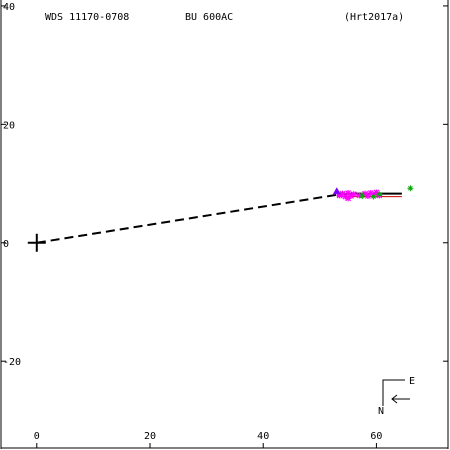  What do you see at coordinates (150, 436) in the screenshot?
I see `x-tick-label: 20` at bounding box center [150, 436].